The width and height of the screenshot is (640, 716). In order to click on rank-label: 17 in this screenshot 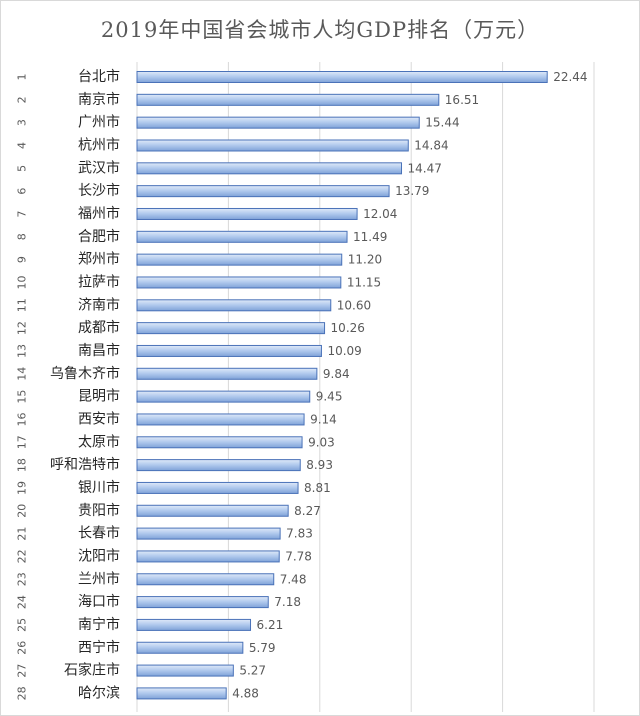, I will do `click(22, 442)`.